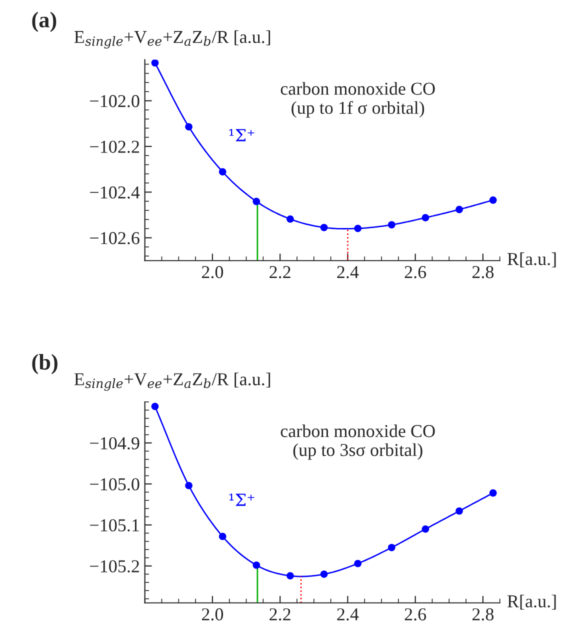 The height and width of the screenshot is (628, 568). What do you see at coordinates (45, 364) in the screenshot?
I see `chart-title: (b)` at bounding box center [45, 364].